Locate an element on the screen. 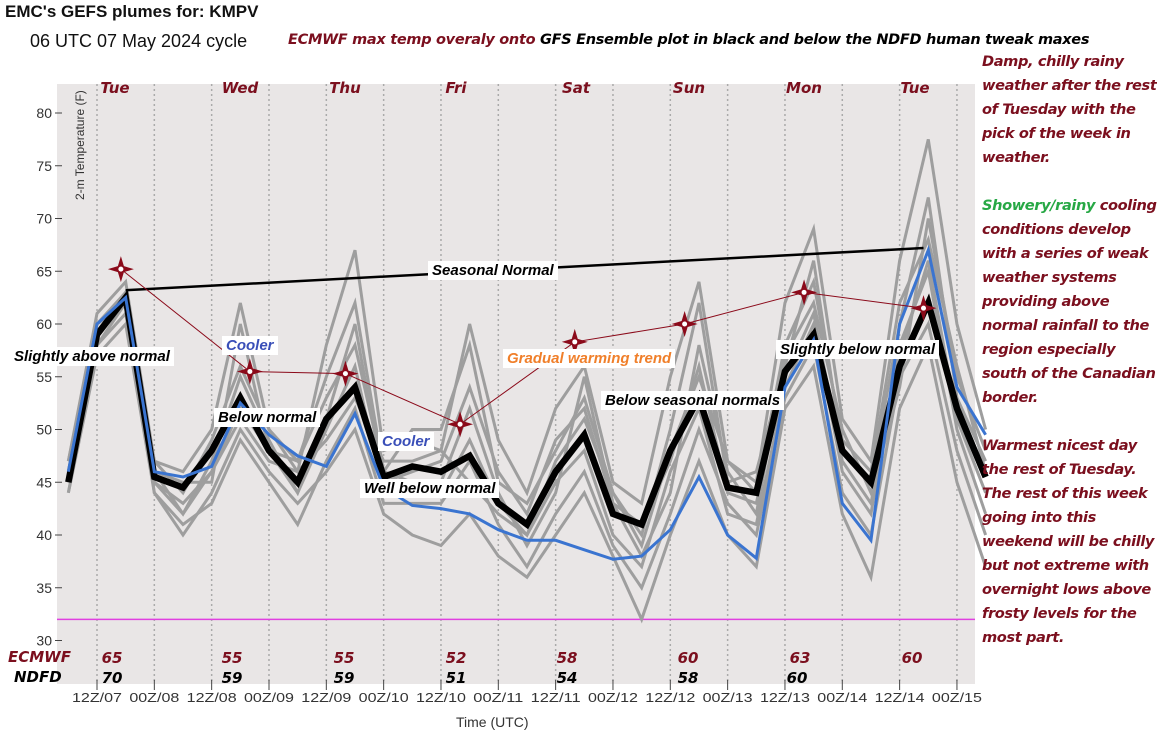 The image size is (1157, 733). x-tick-label: 12Z/08 is located at coordinates (212, 697).